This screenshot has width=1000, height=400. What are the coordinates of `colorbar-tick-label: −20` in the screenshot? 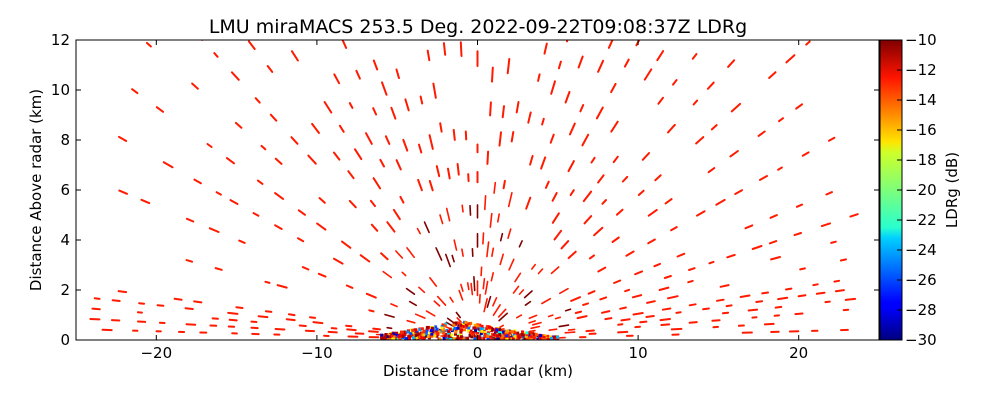 It's located at (921, 190).